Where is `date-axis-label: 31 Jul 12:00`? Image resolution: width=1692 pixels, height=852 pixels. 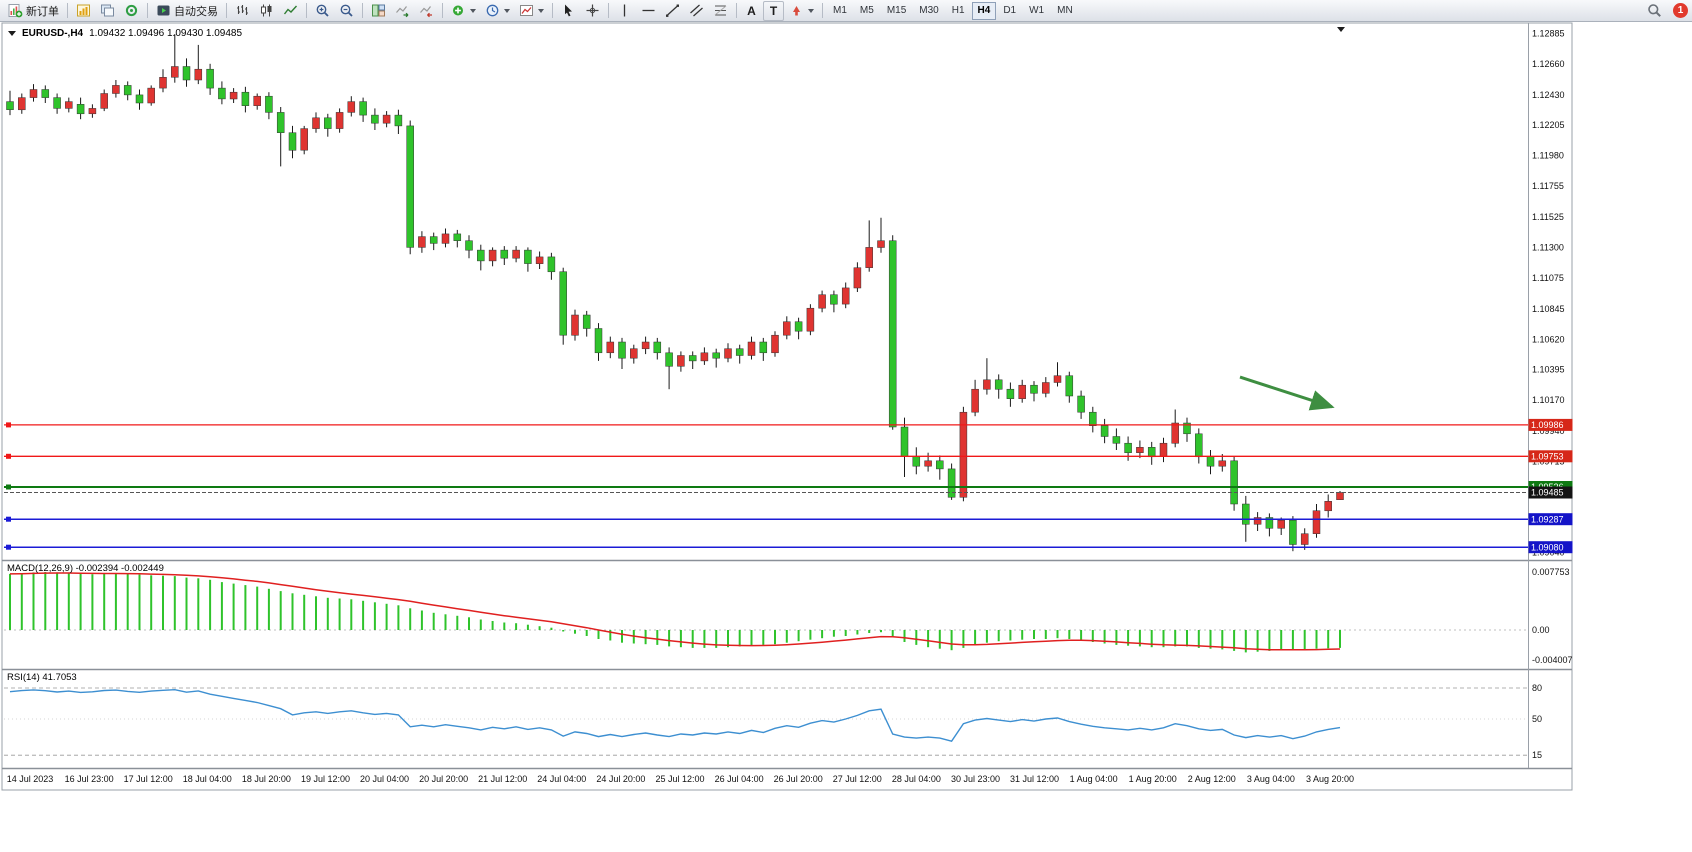 date-axis-label: 31 Jul 12:00 is located at coordinates (1034, 779).